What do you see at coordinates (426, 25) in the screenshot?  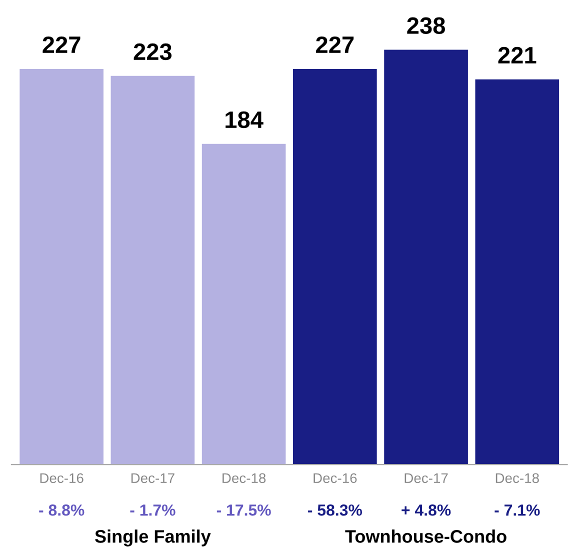 I see `data-label: 238` at bounding box center [426, 25].